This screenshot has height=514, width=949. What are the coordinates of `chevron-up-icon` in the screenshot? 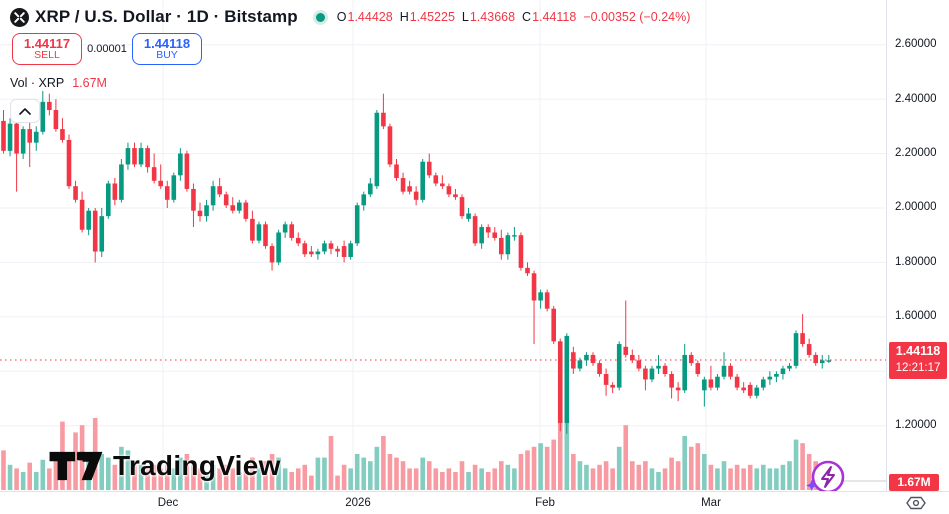 It's located at (25, 111).